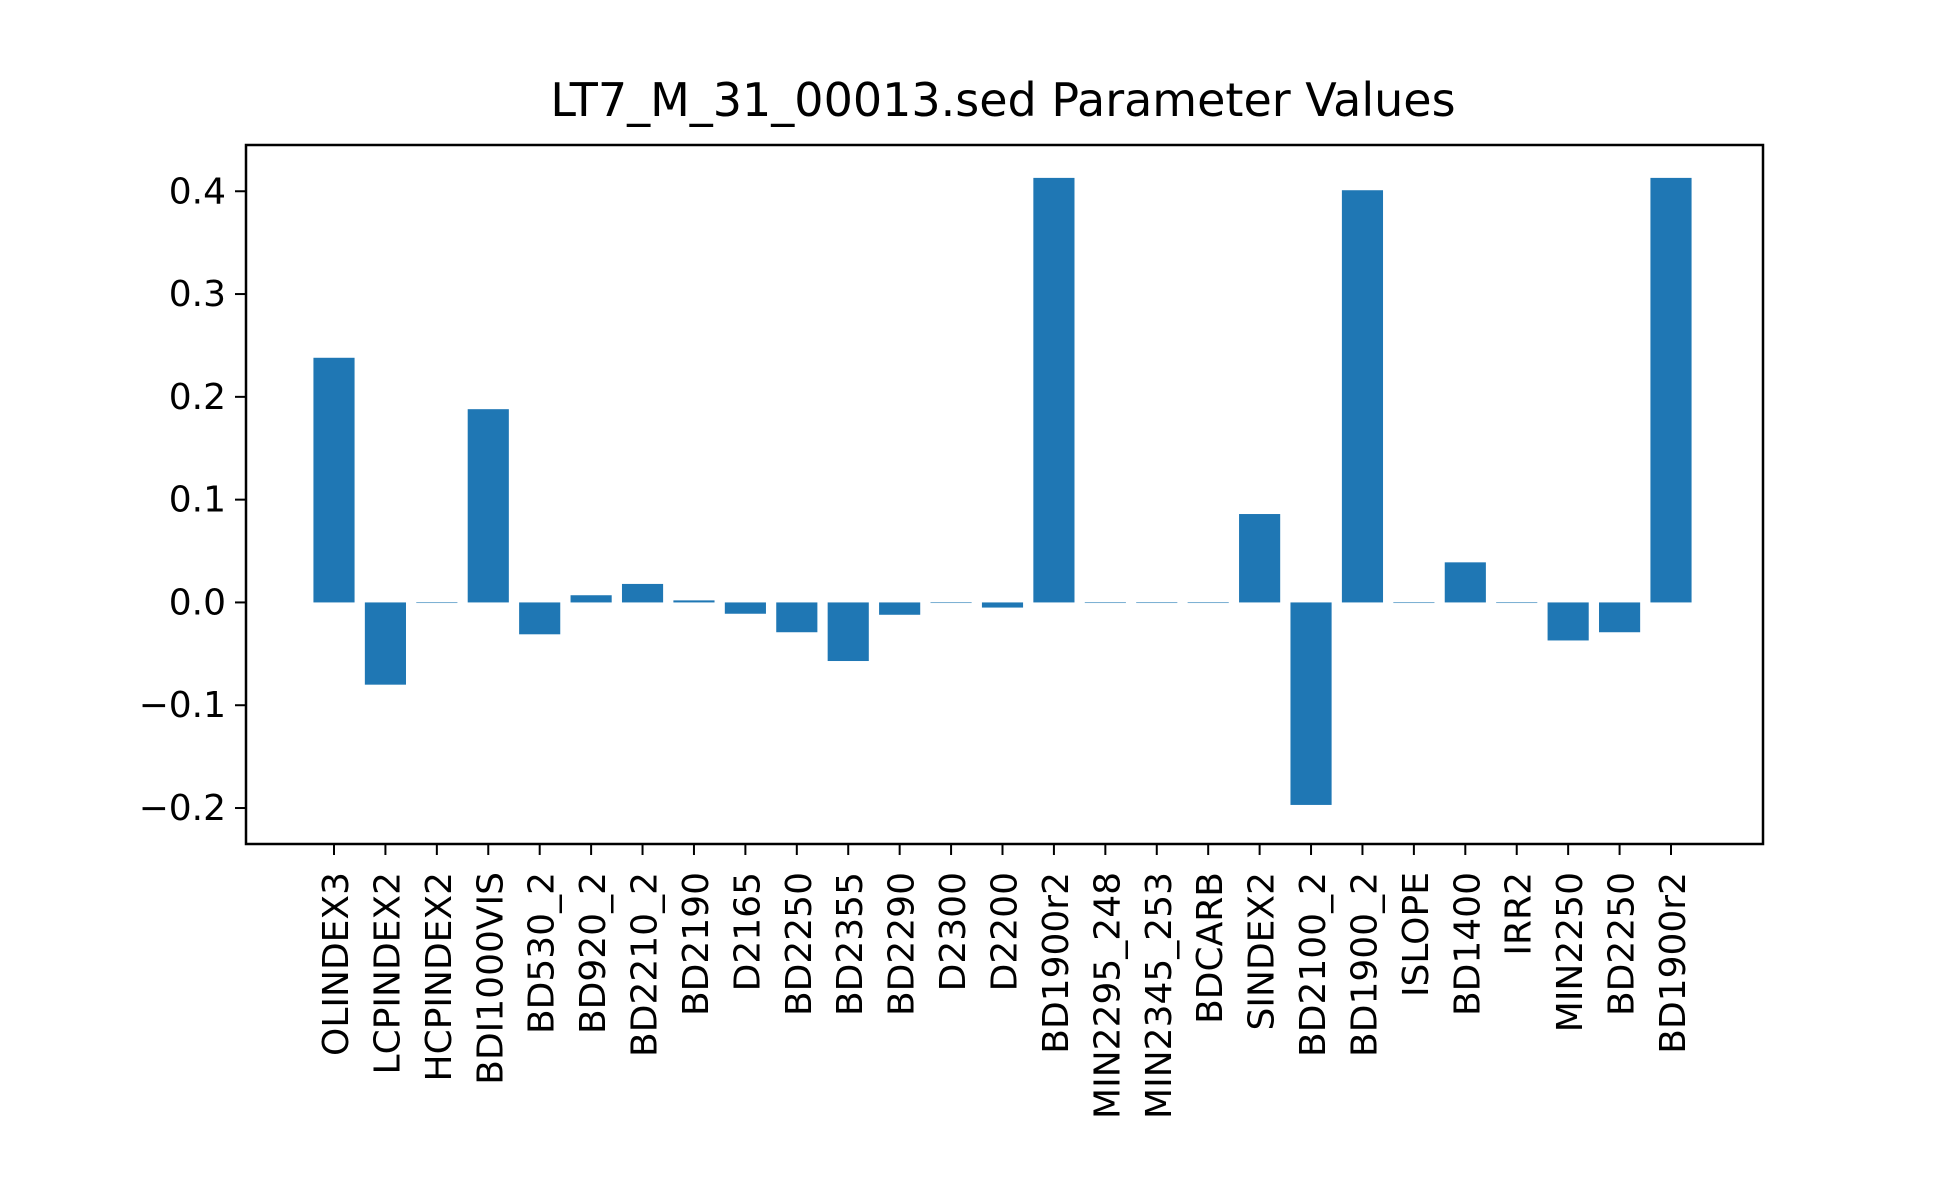 The image size is (1950, 1204). I want to click on x-tick-label: BD530_2, so click(542, 953).